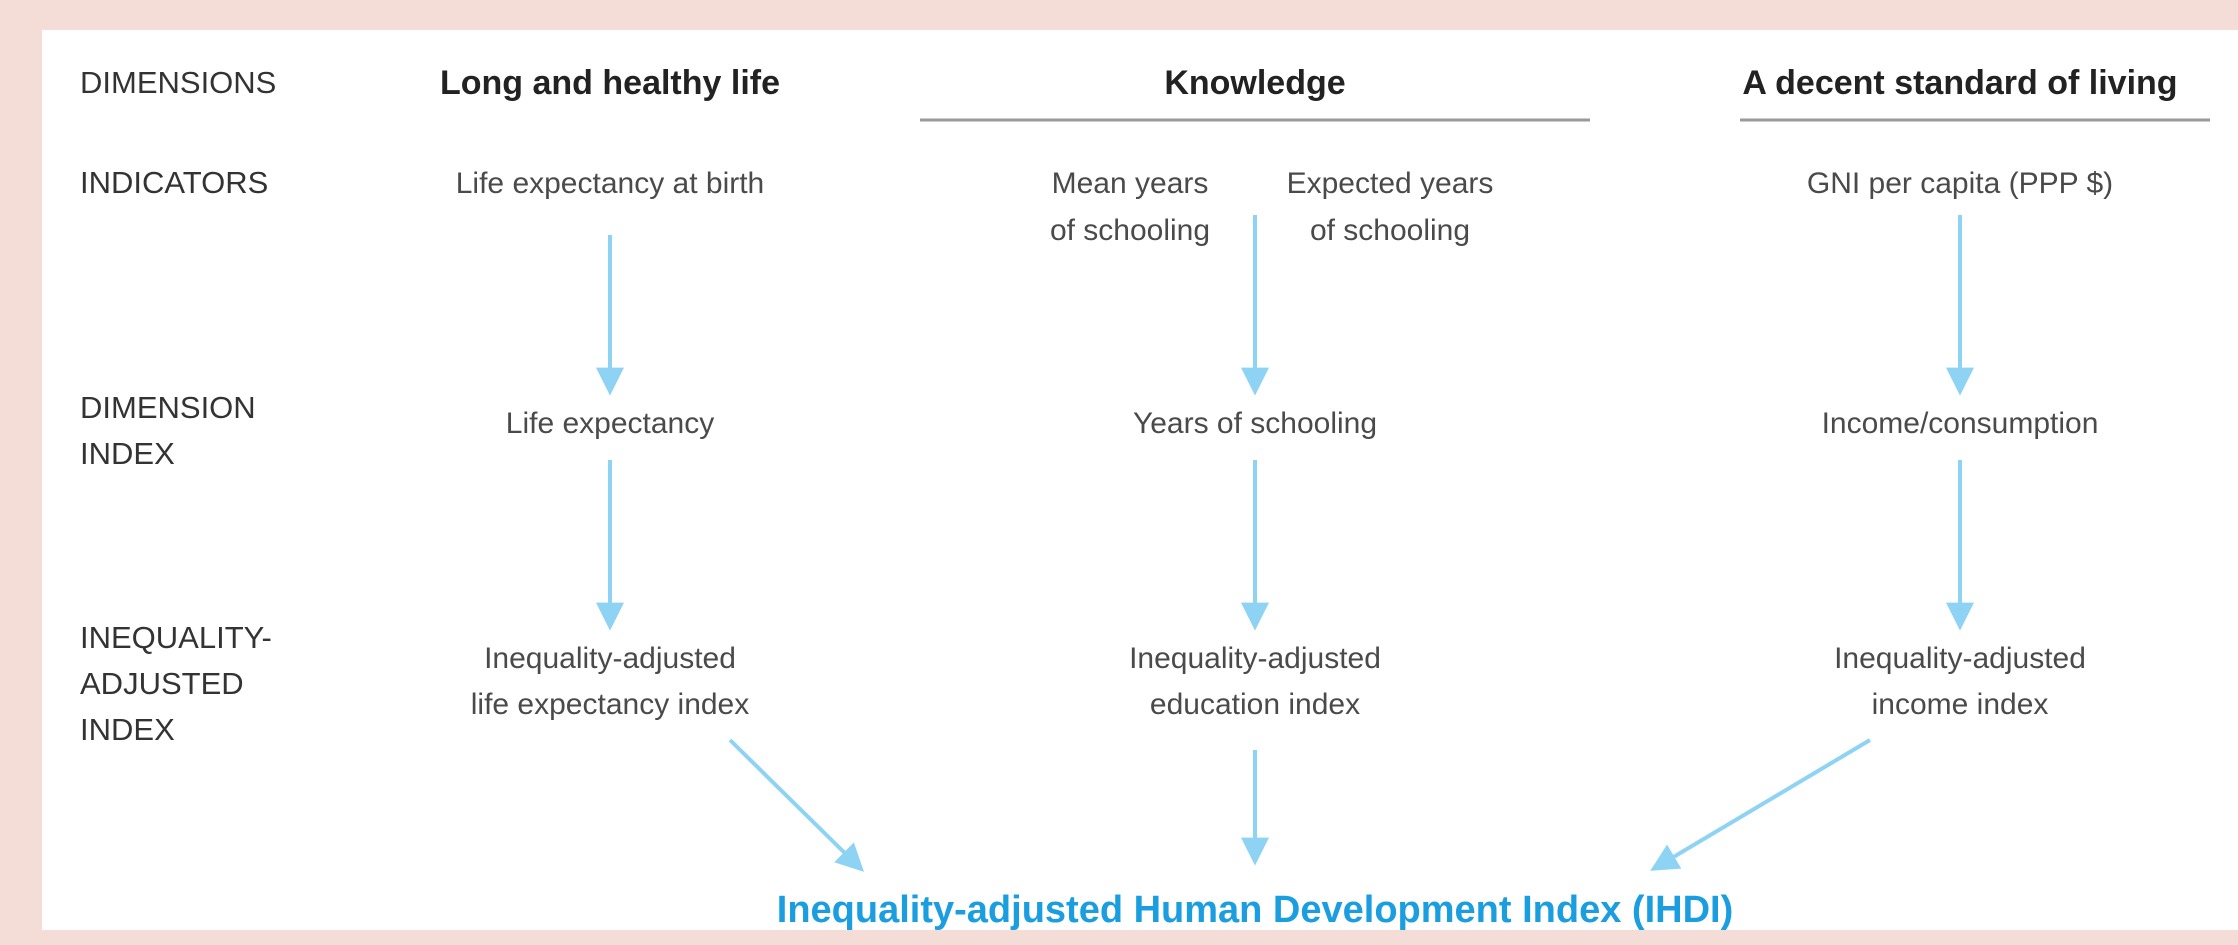  I want to click on adjusted-index: education index, so click(1255, 704).